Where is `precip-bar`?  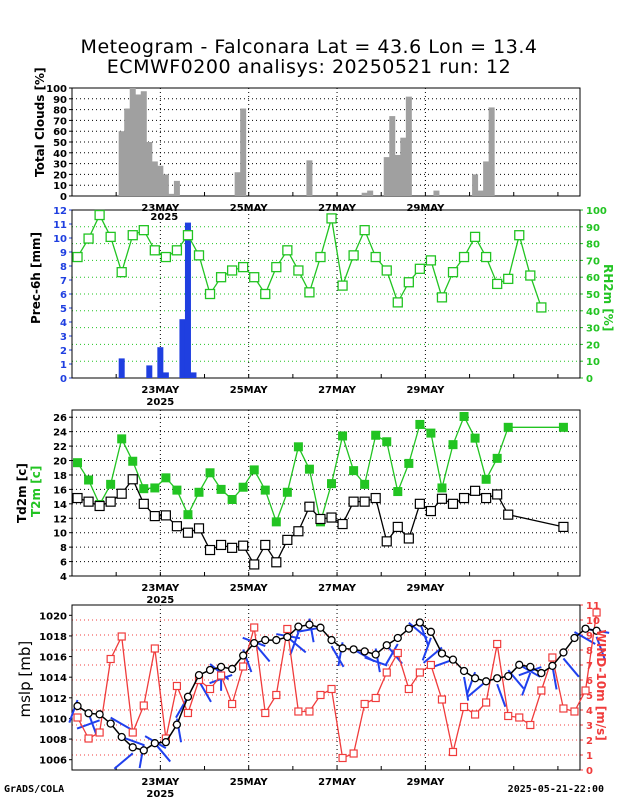 precip-bar is located at coordinates (160, 362).